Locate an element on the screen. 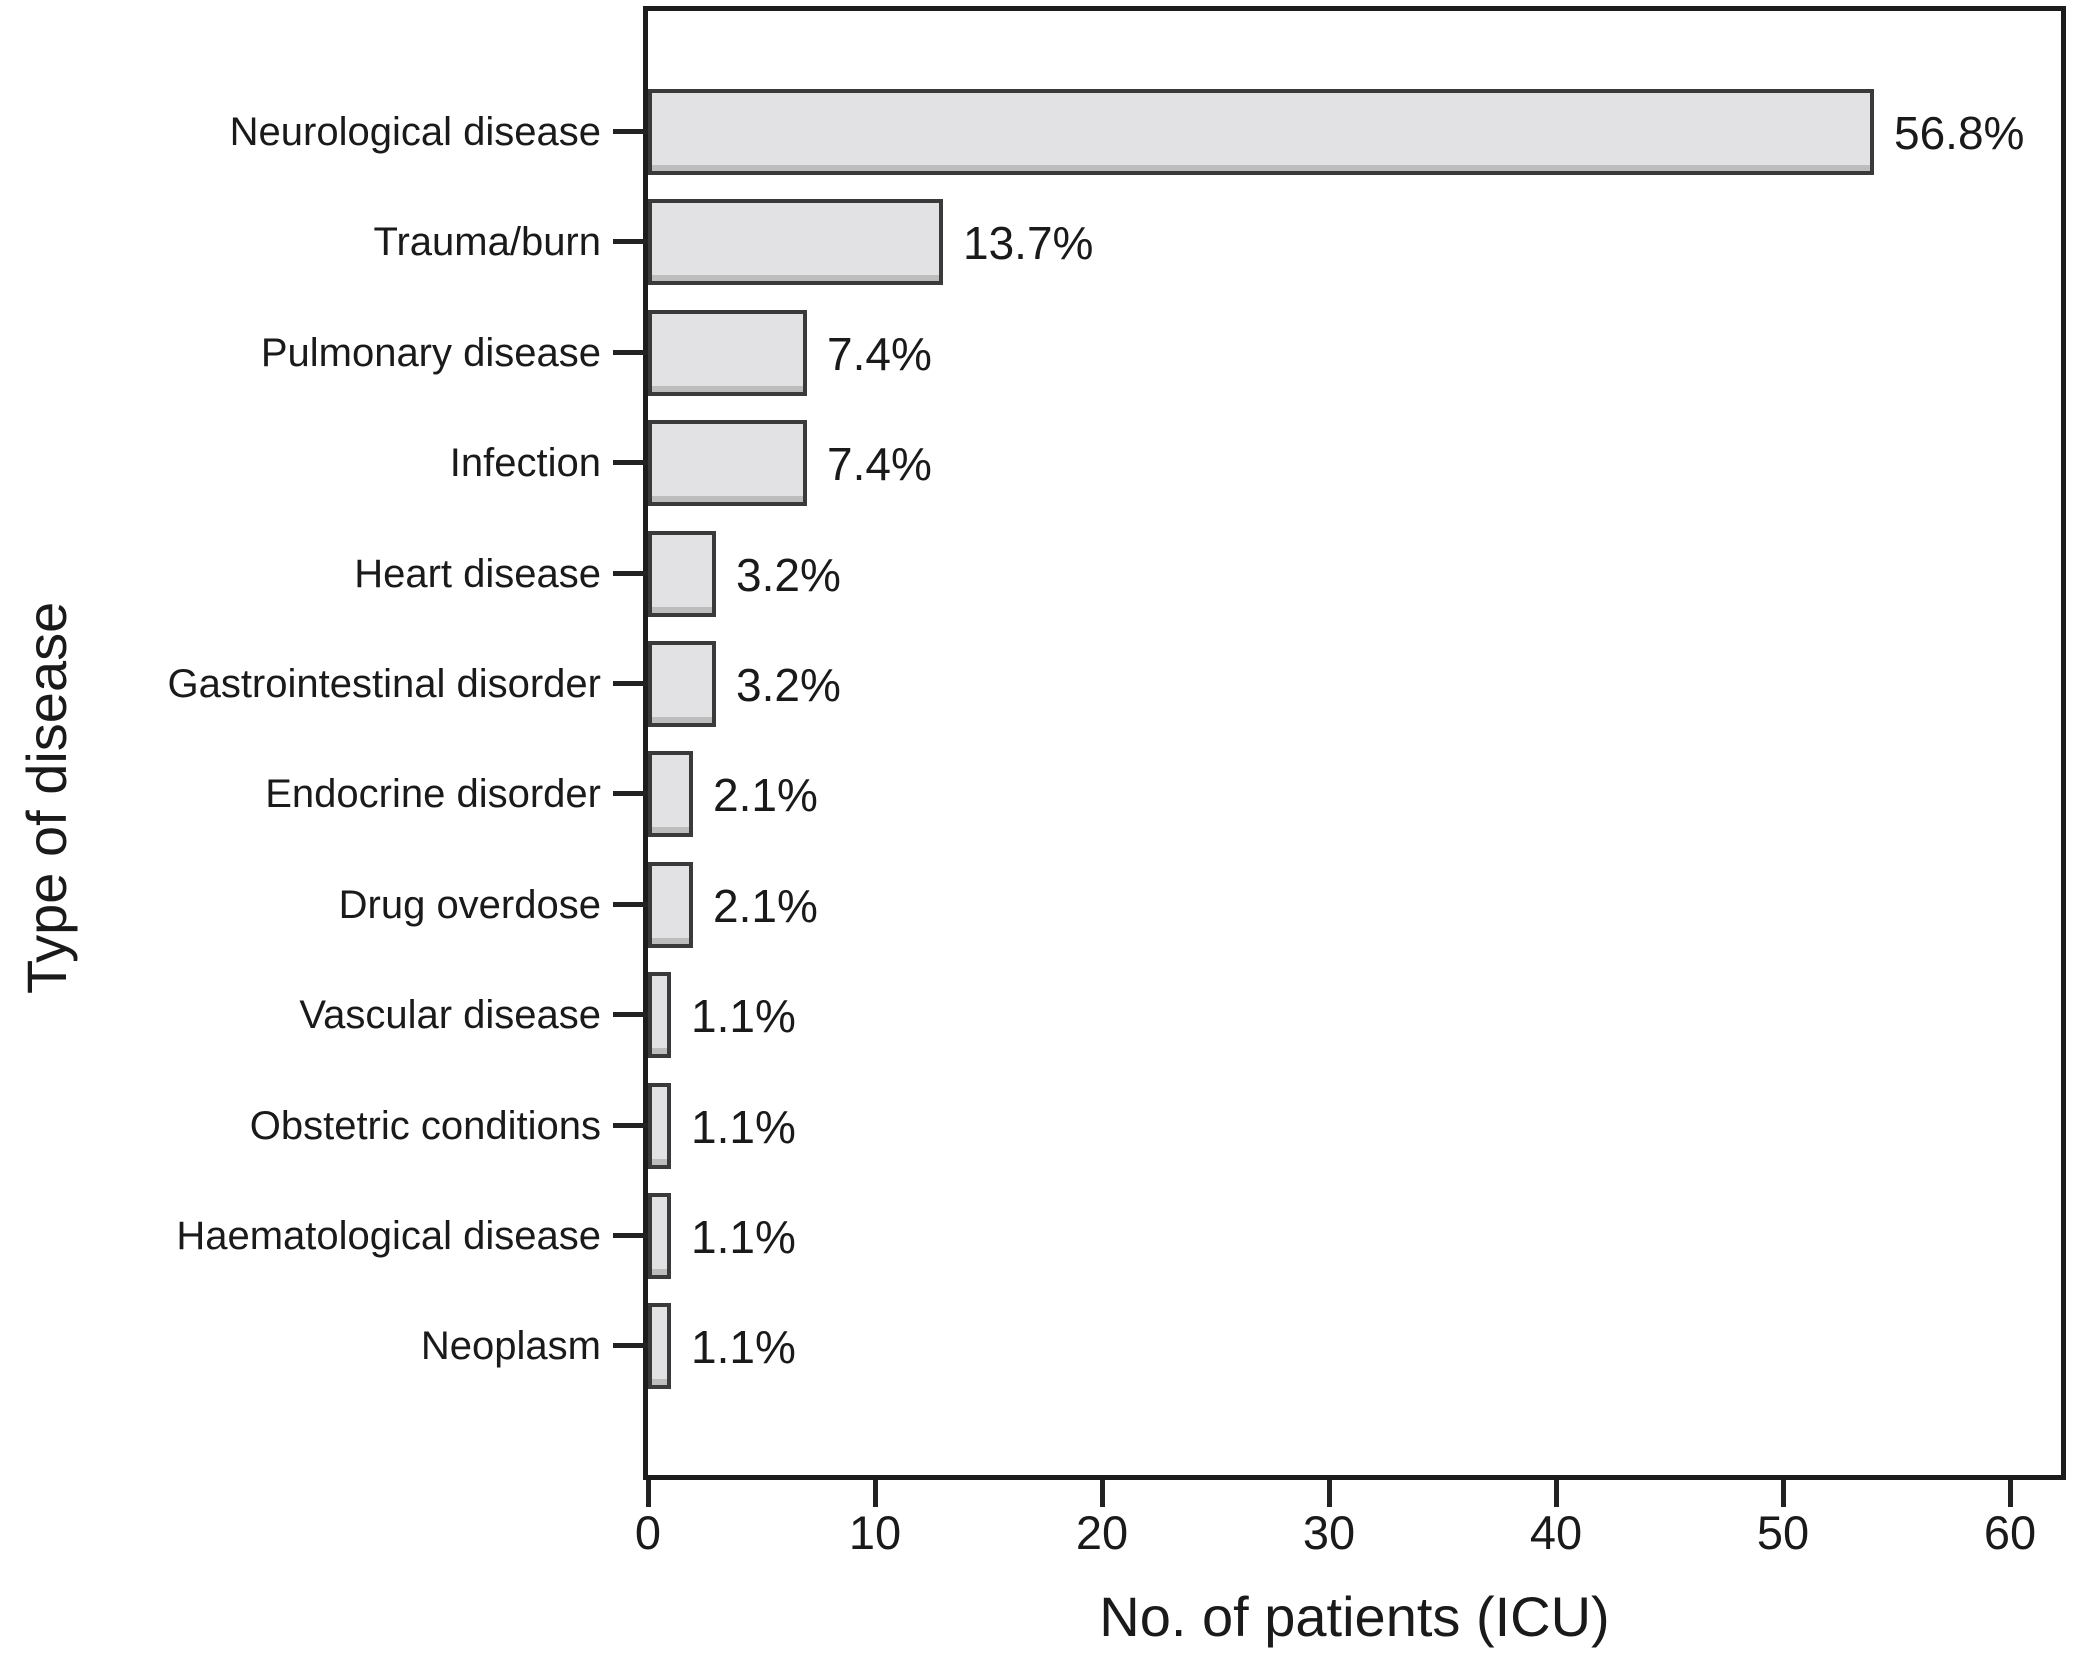 The width and height of the screenshot is (2075, 1655). category-label: Neurological disease is located at coordinates (415, 132).